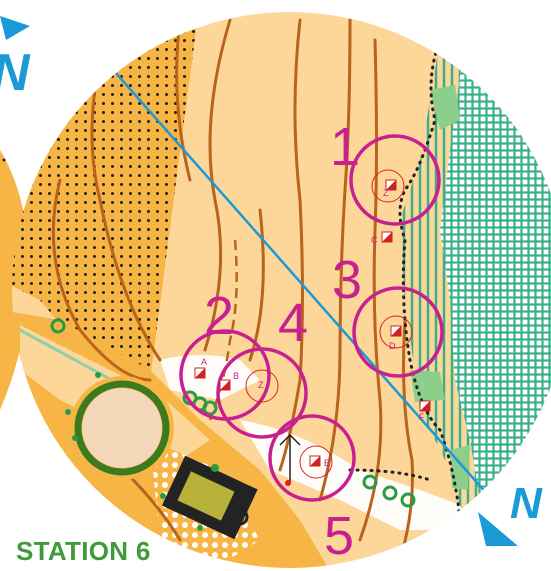  What do you see at coordinates (209, 497) in the screenshot?
I see `building-structure` at bounding box center [209, 497].